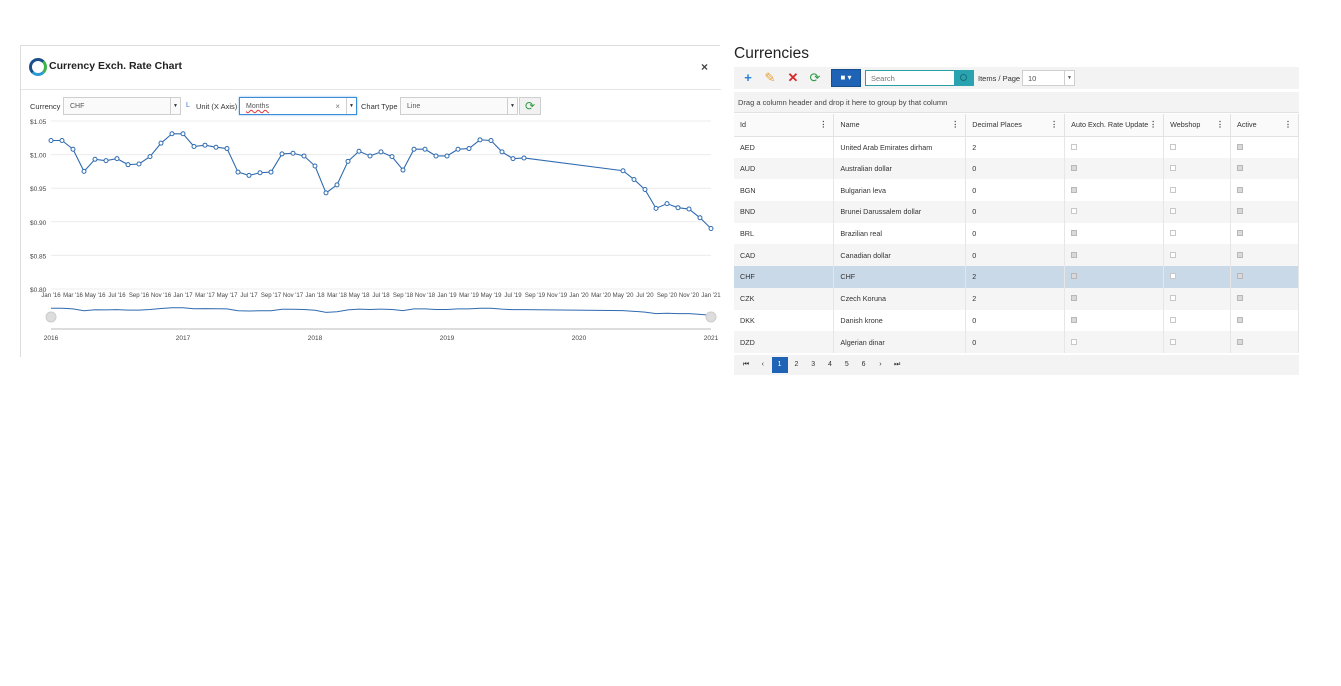  What do you see at coordinates (964, 78) in the screenshot?
I see `search-button` at bounding box center [964, 78].